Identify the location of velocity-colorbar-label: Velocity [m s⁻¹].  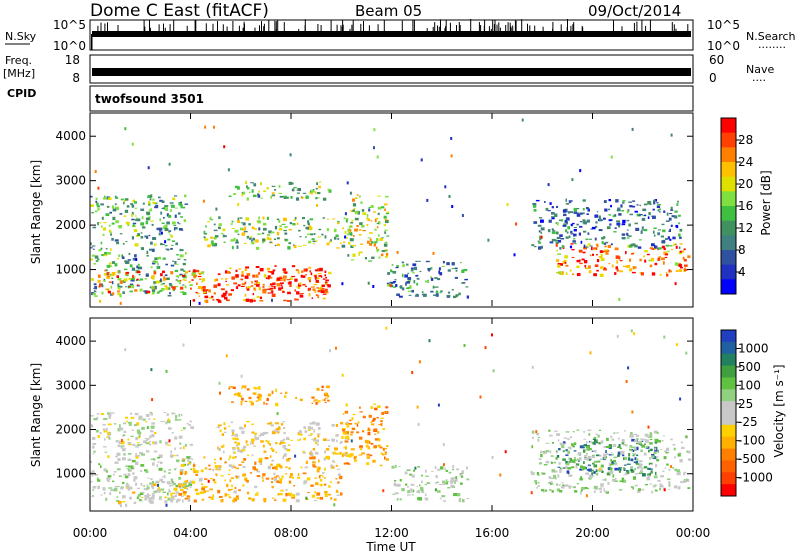
(779, 410).